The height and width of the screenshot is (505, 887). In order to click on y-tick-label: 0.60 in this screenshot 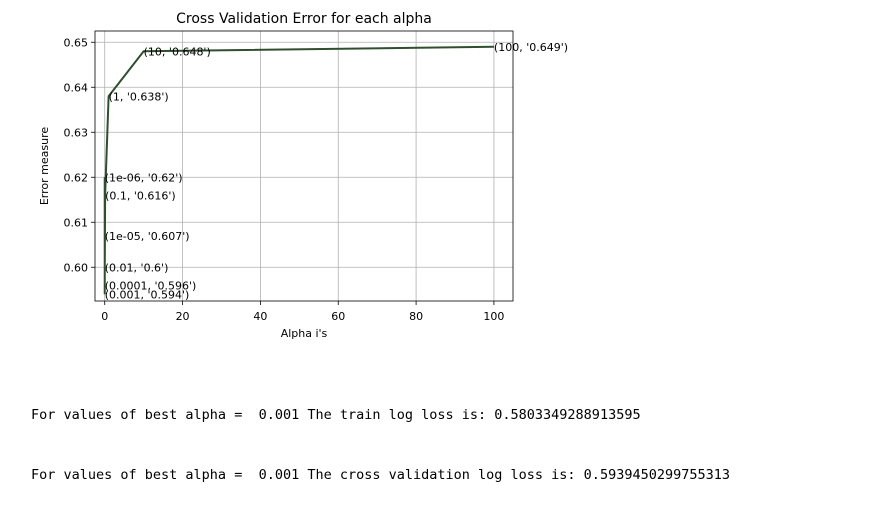, I will do `click(76, 267)`.